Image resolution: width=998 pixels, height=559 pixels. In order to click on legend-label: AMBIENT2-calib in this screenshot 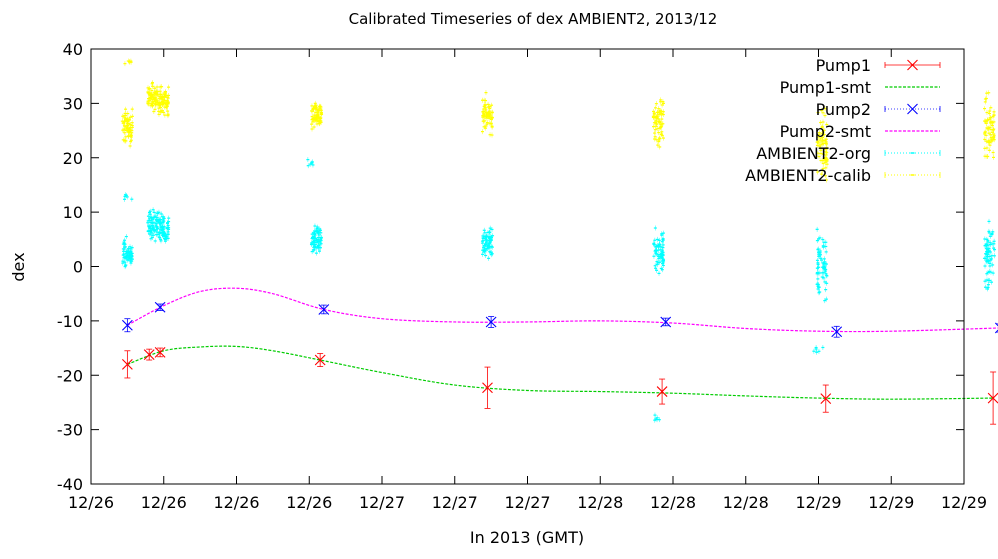, I will do `click(808, 175)`.